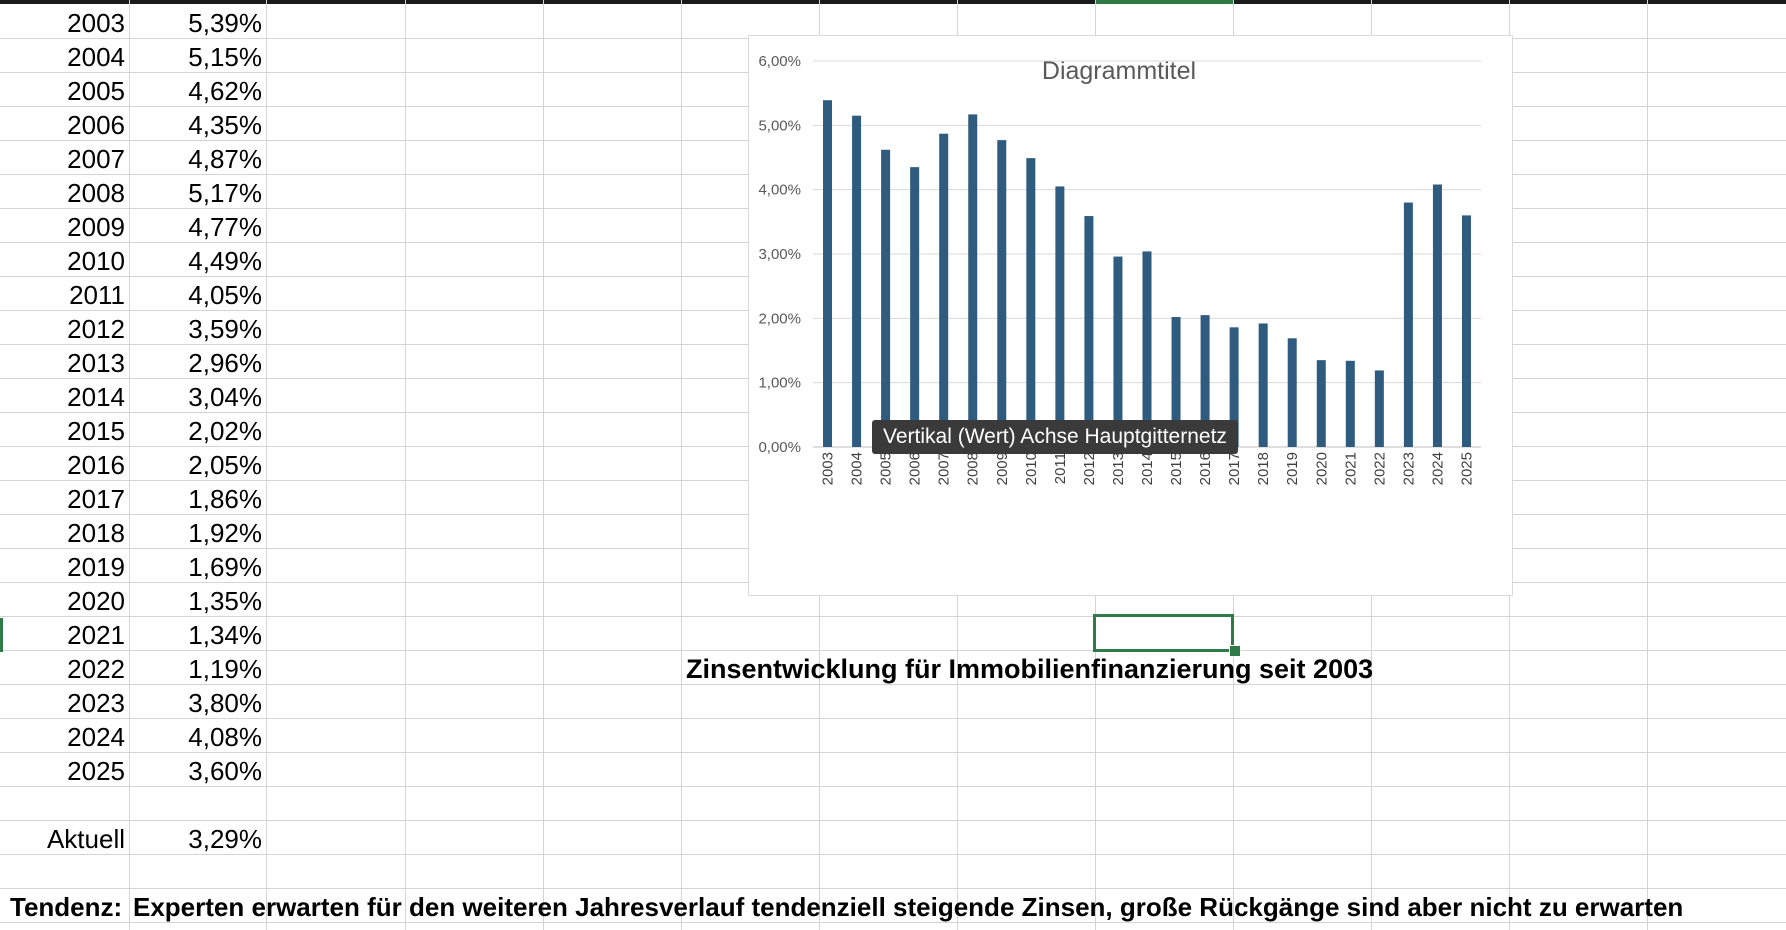 The height and width of the screenshot is (930, 1786). I want to click on current-label-cell: Aktuell, so click(85, 839).